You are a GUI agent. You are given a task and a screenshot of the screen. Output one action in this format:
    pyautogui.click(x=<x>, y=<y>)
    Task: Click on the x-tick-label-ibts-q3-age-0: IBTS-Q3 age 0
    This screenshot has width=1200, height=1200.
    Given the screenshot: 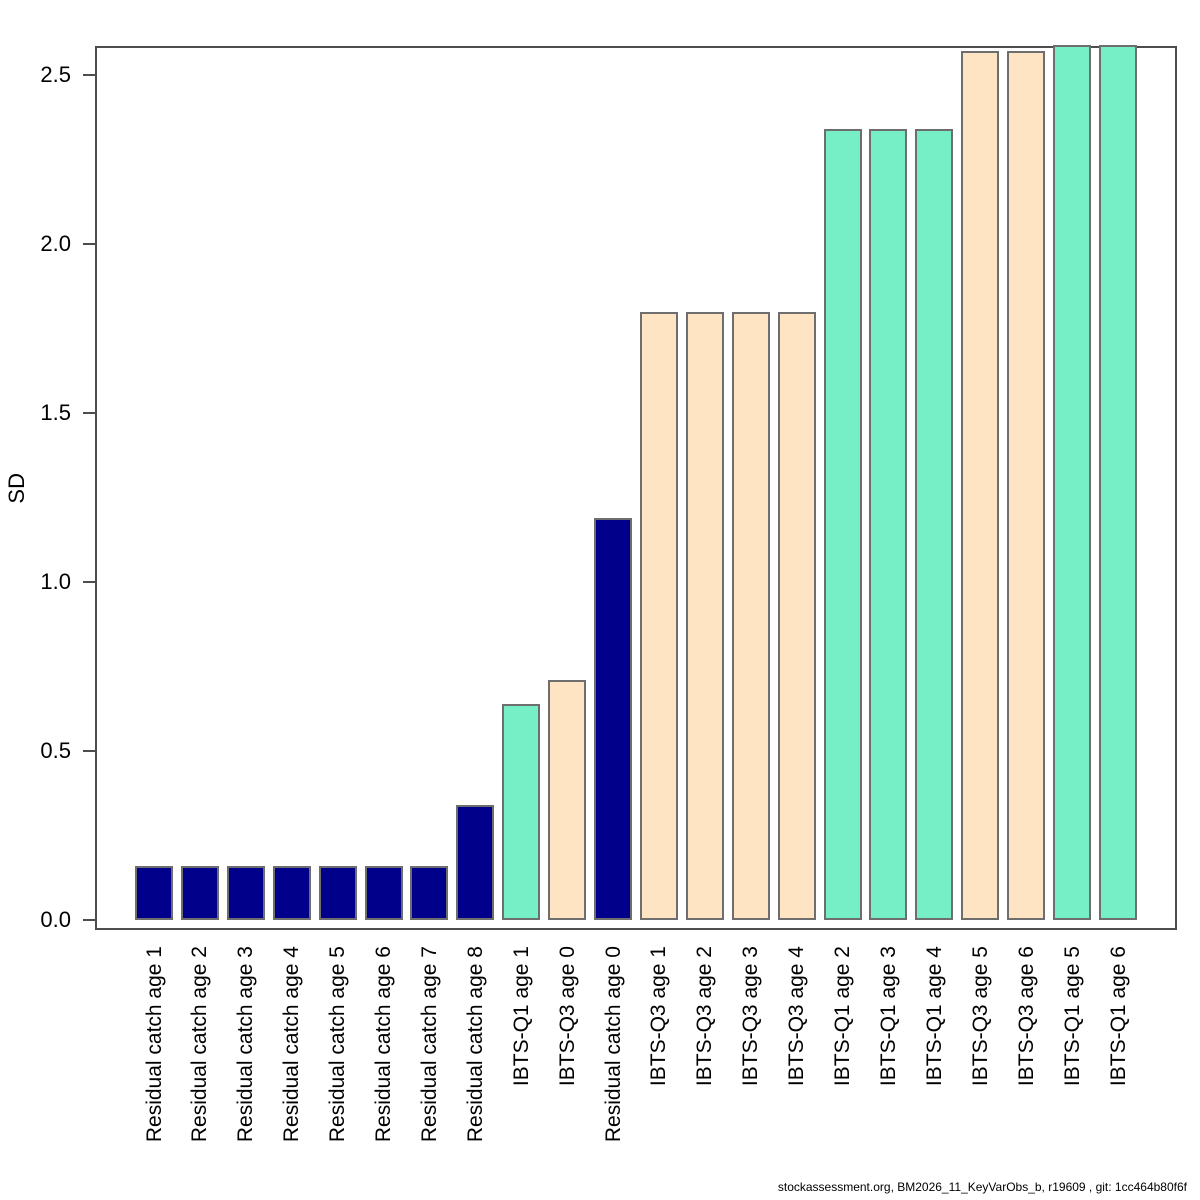 What is the action you would take?
    pyautogui.click(x=567, y=1016)
    